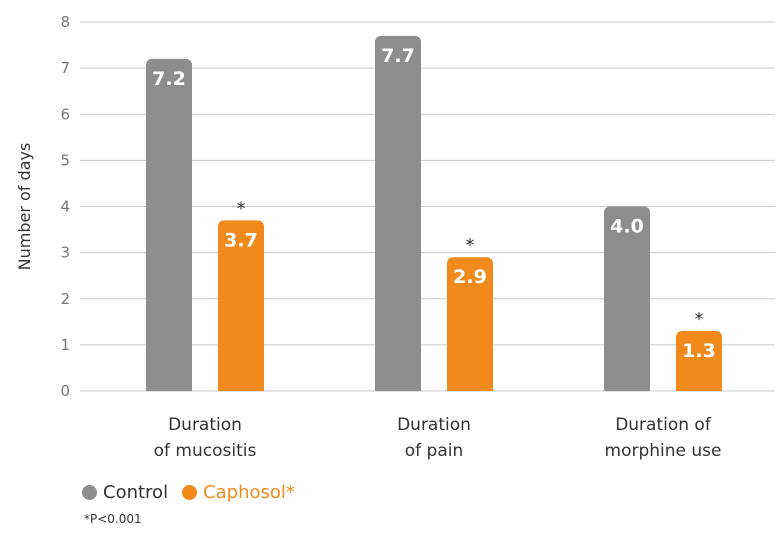  I want to click on legend-item-caphosol: Caphosol*, so click(238, 492).